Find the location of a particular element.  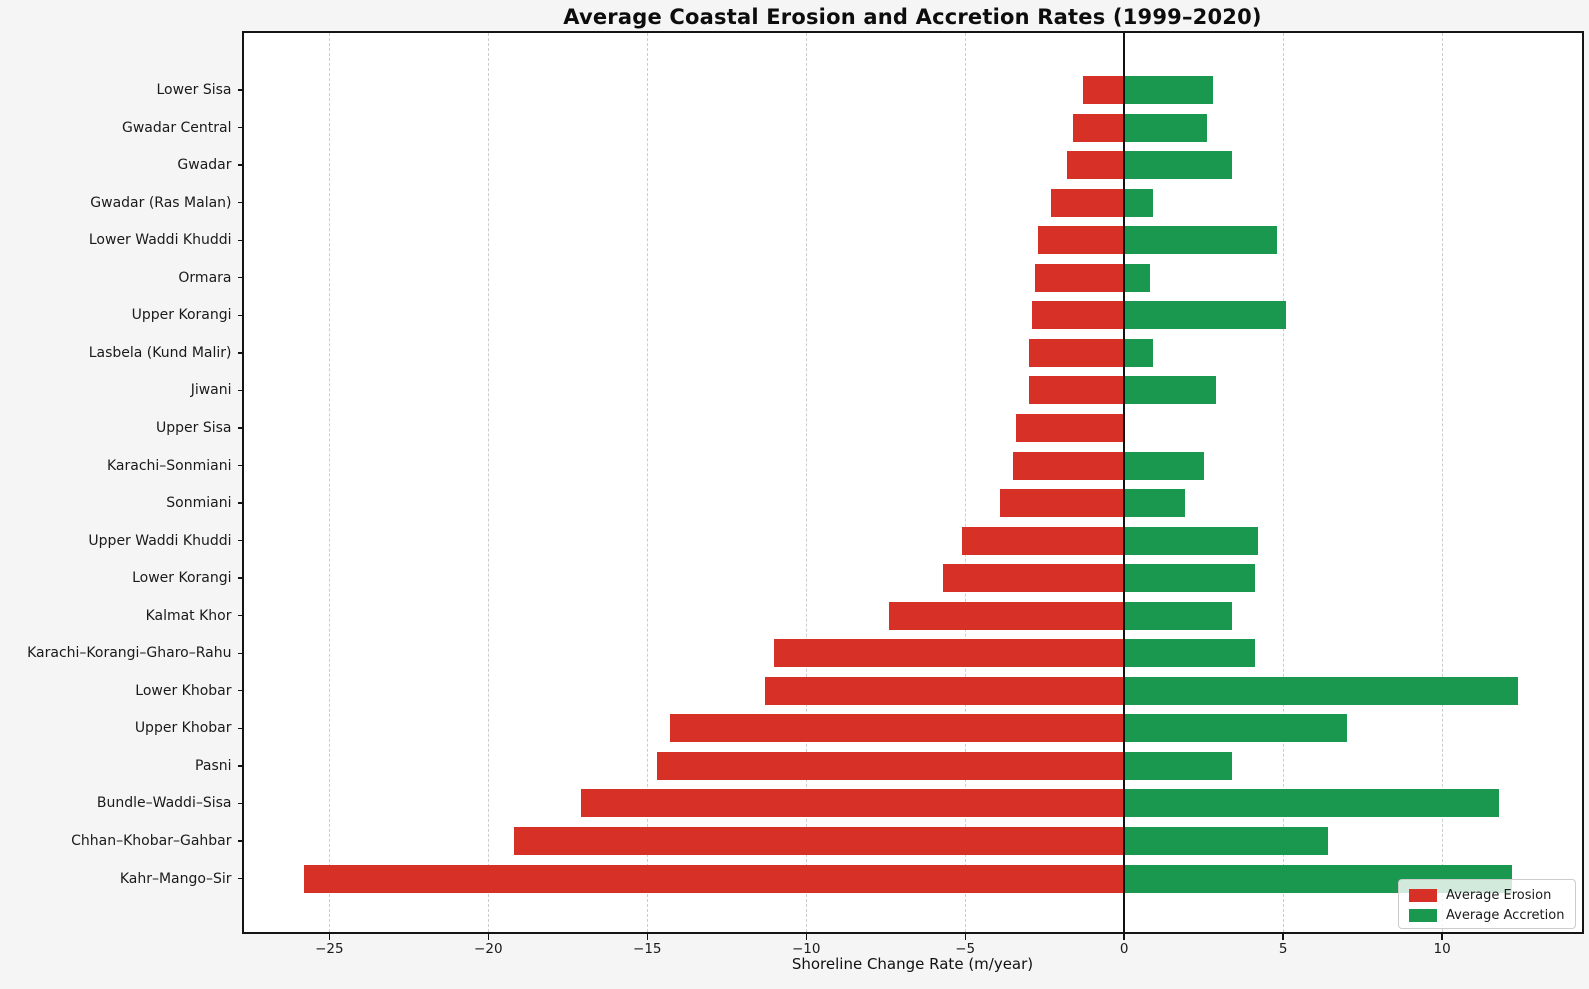

y-tick-label: Gwadar Central is located at coordinates (176, 127).